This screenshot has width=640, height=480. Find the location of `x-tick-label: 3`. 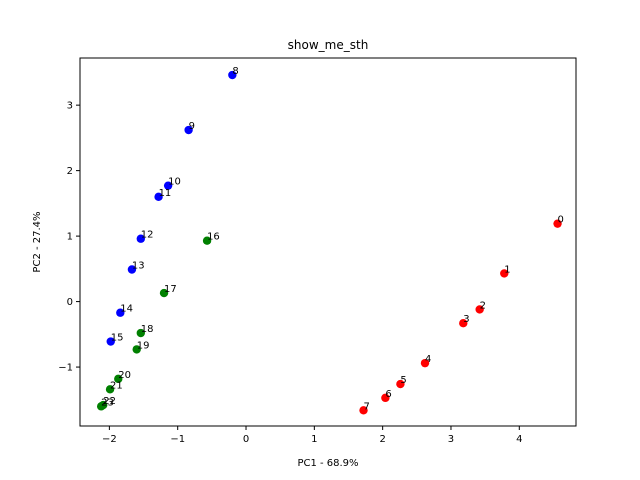

x-tick-label: 3 is located at coordinates (451, 439).